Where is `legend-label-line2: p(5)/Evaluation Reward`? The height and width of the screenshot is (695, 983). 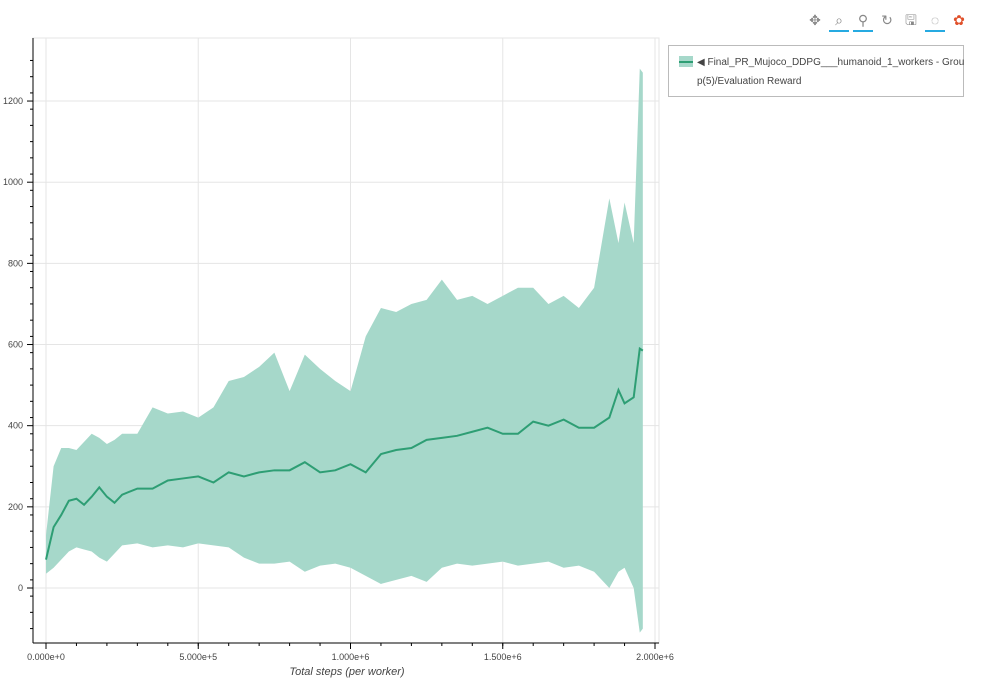
legend-label-line2: p(5)/Evaluation Reward is located at coordinates (749, 81).